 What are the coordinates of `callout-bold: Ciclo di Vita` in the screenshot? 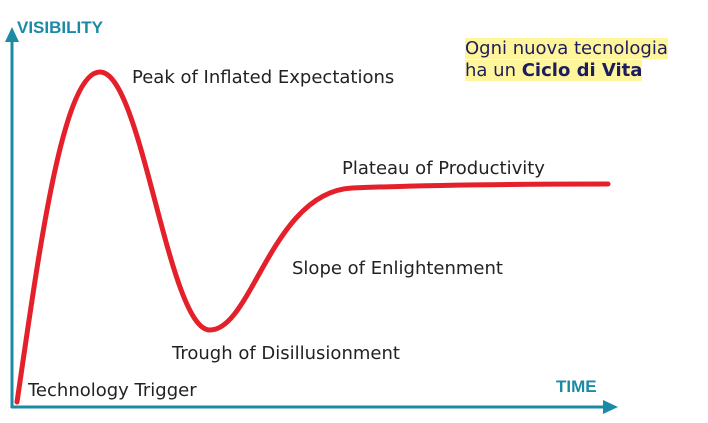 It's located at (582, 70).